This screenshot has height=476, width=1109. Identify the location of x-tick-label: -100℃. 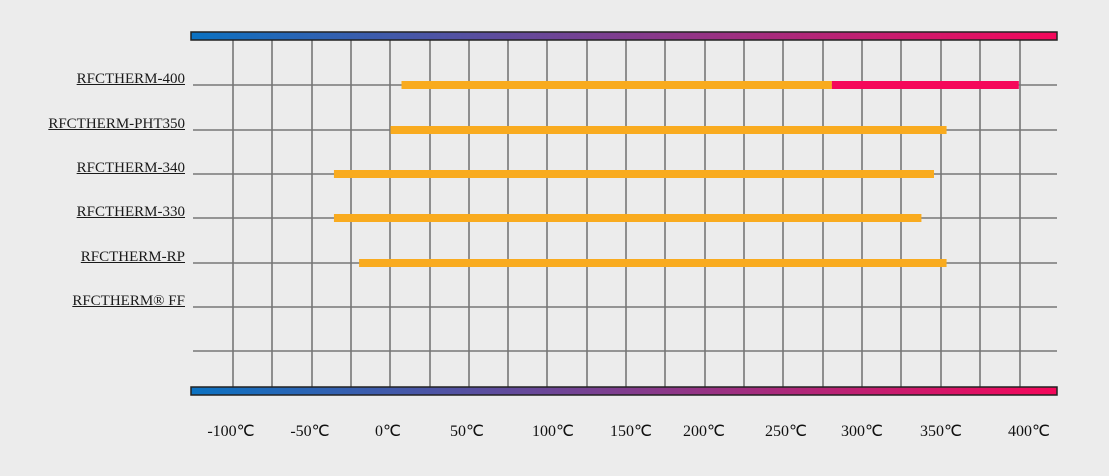
(231, 431).